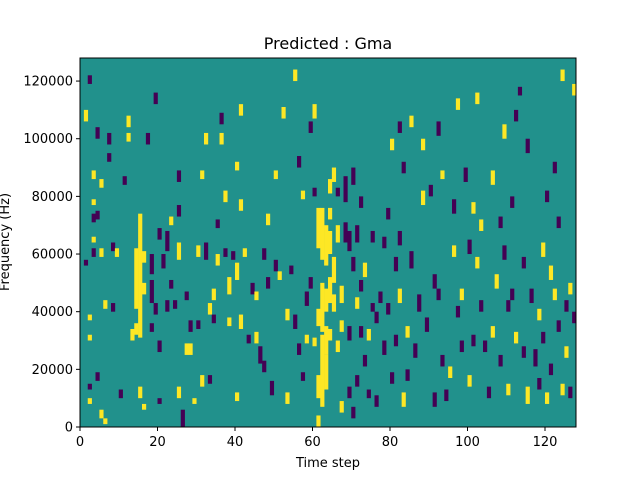  Describe the element at coordinates (328, 43) in the screenshot. I see `chart-title: Predicted : Gma` at that location.